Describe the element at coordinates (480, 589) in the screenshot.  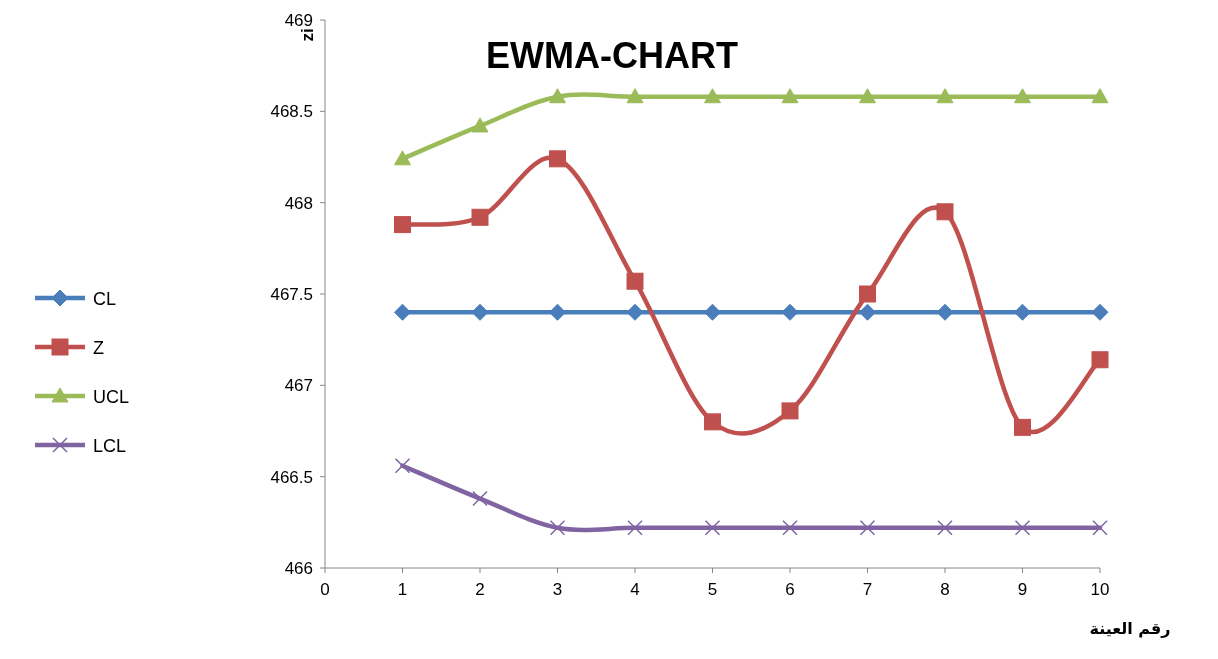
I see `x-tick-label: 2` at that location.